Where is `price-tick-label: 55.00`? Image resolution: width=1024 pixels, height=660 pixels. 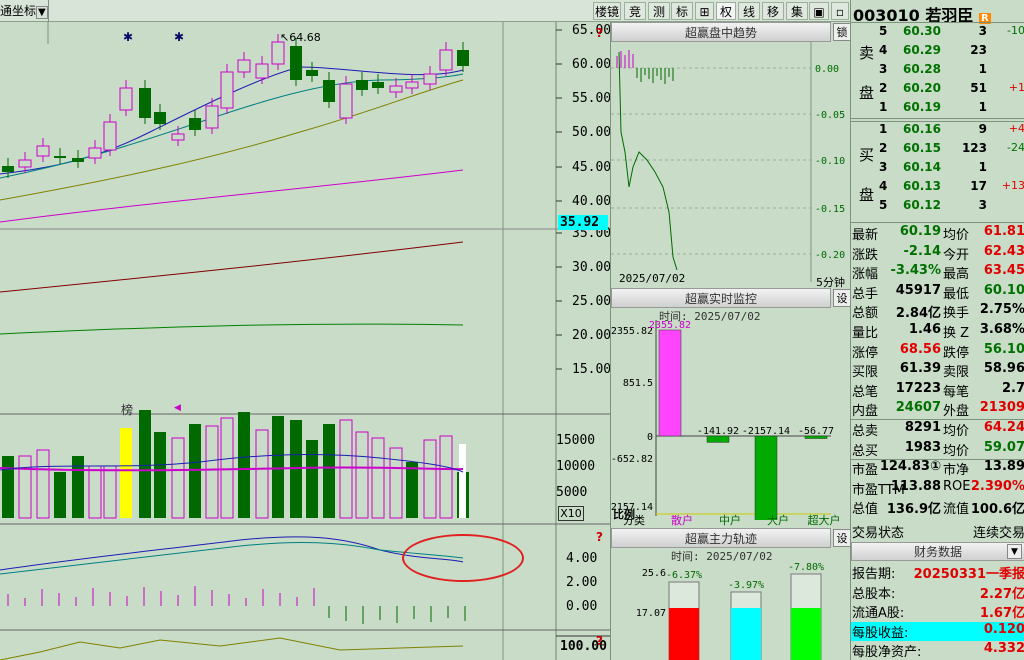
price-tick-label: 55.00 is located at coordinates (591, 98).